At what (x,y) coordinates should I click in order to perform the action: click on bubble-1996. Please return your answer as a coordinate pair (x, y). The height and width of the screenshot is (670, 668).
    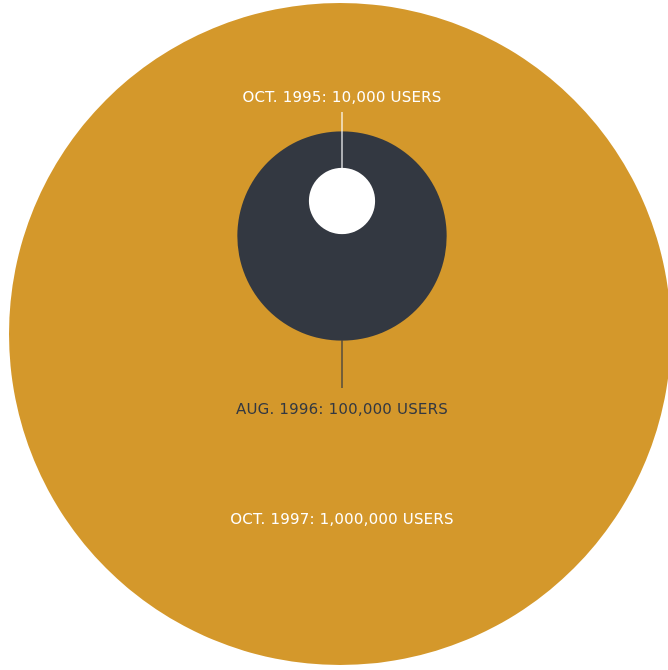
    Looking at the image, I should click on (342, 236).